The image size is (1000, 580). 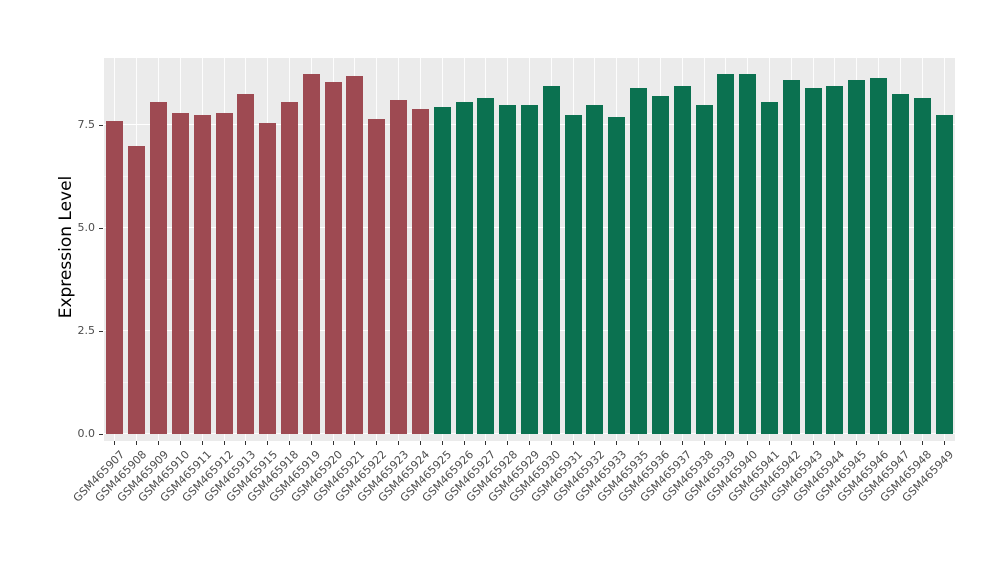 What do you see at coordinates (617, 275) in the screenshot?
I see `bar-GSM465933` at bounding box center [617, 275].